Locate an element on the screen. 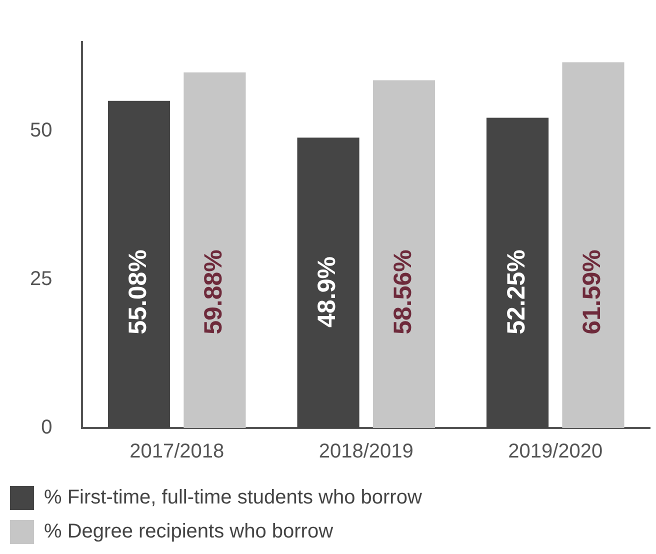  x-tick-label: 2018/2019 is located at coordinates (366, 451).